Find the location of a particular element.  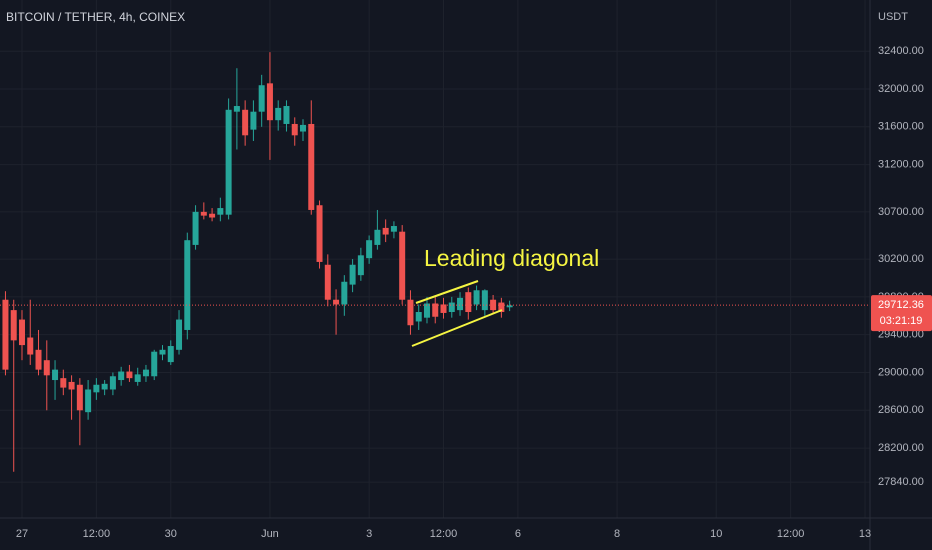

last-price-label: 29712.36 is located at coordinates (901, 305).